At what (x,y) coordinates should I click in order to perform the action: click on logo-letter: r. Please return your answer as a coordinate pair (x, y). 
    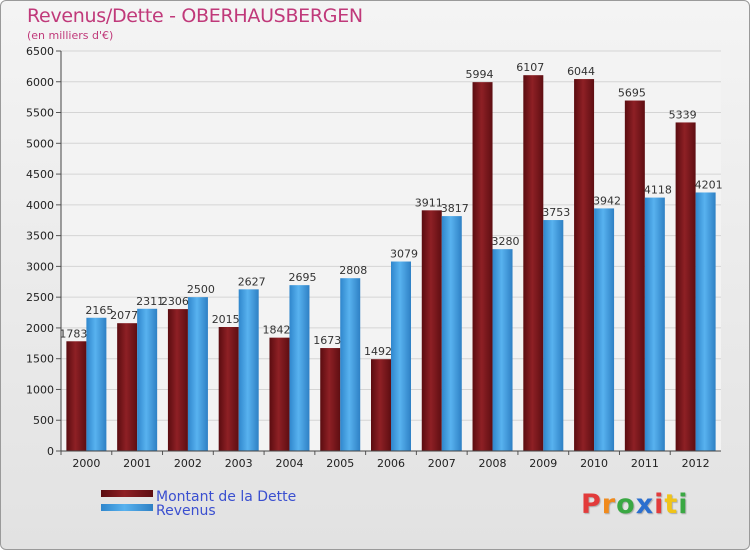
    Looking at the image, I should click on (609, 504).